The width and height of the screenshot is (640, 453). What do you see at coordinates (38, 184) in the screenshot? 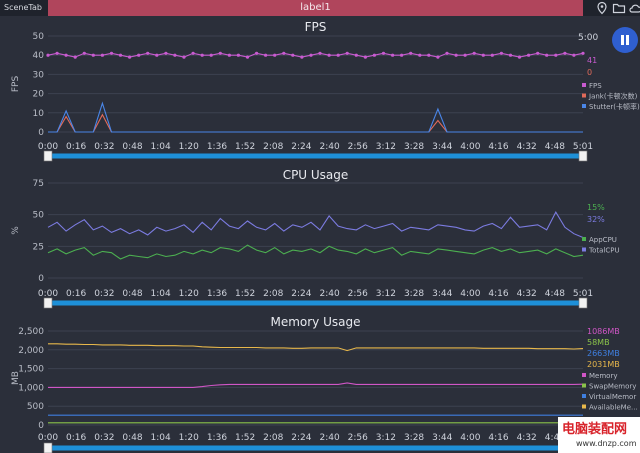
I see `y-tick-label: 75` at bounding box center [38, 184].